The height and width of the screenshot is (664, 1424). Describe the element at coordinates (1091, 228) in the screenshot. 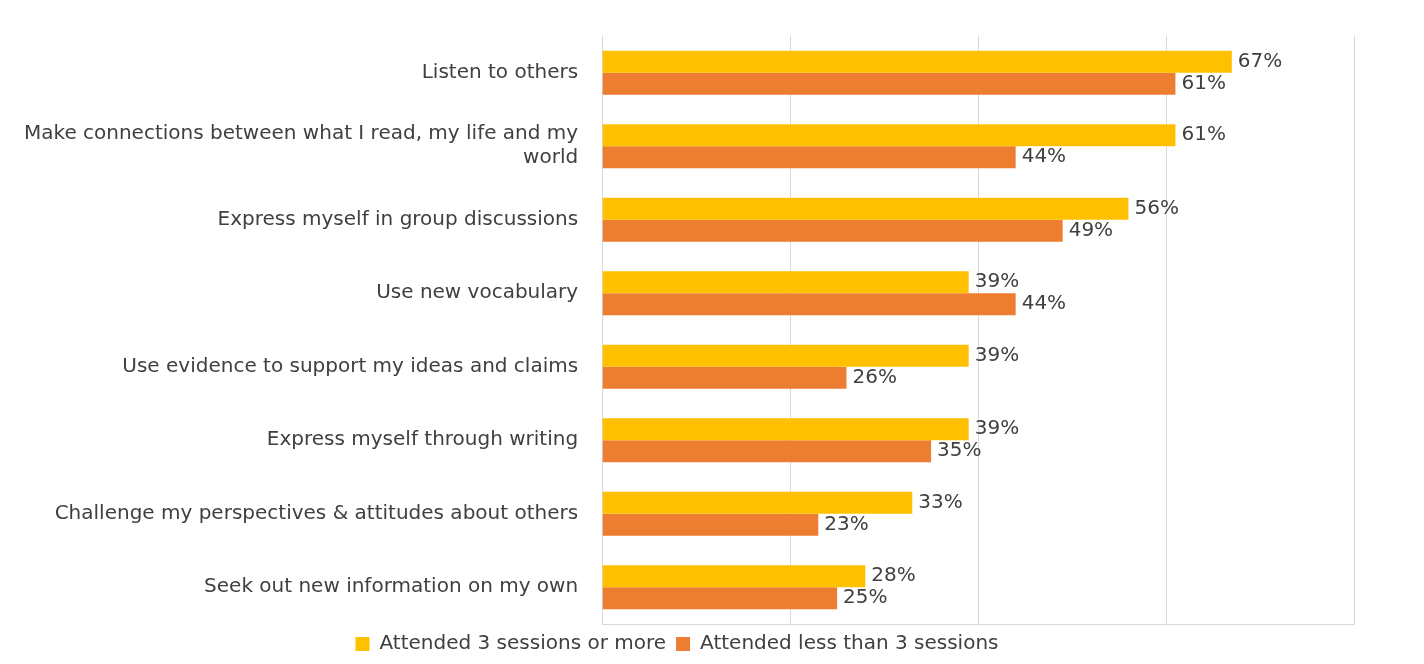

I see `data-label: 49%` at that location.